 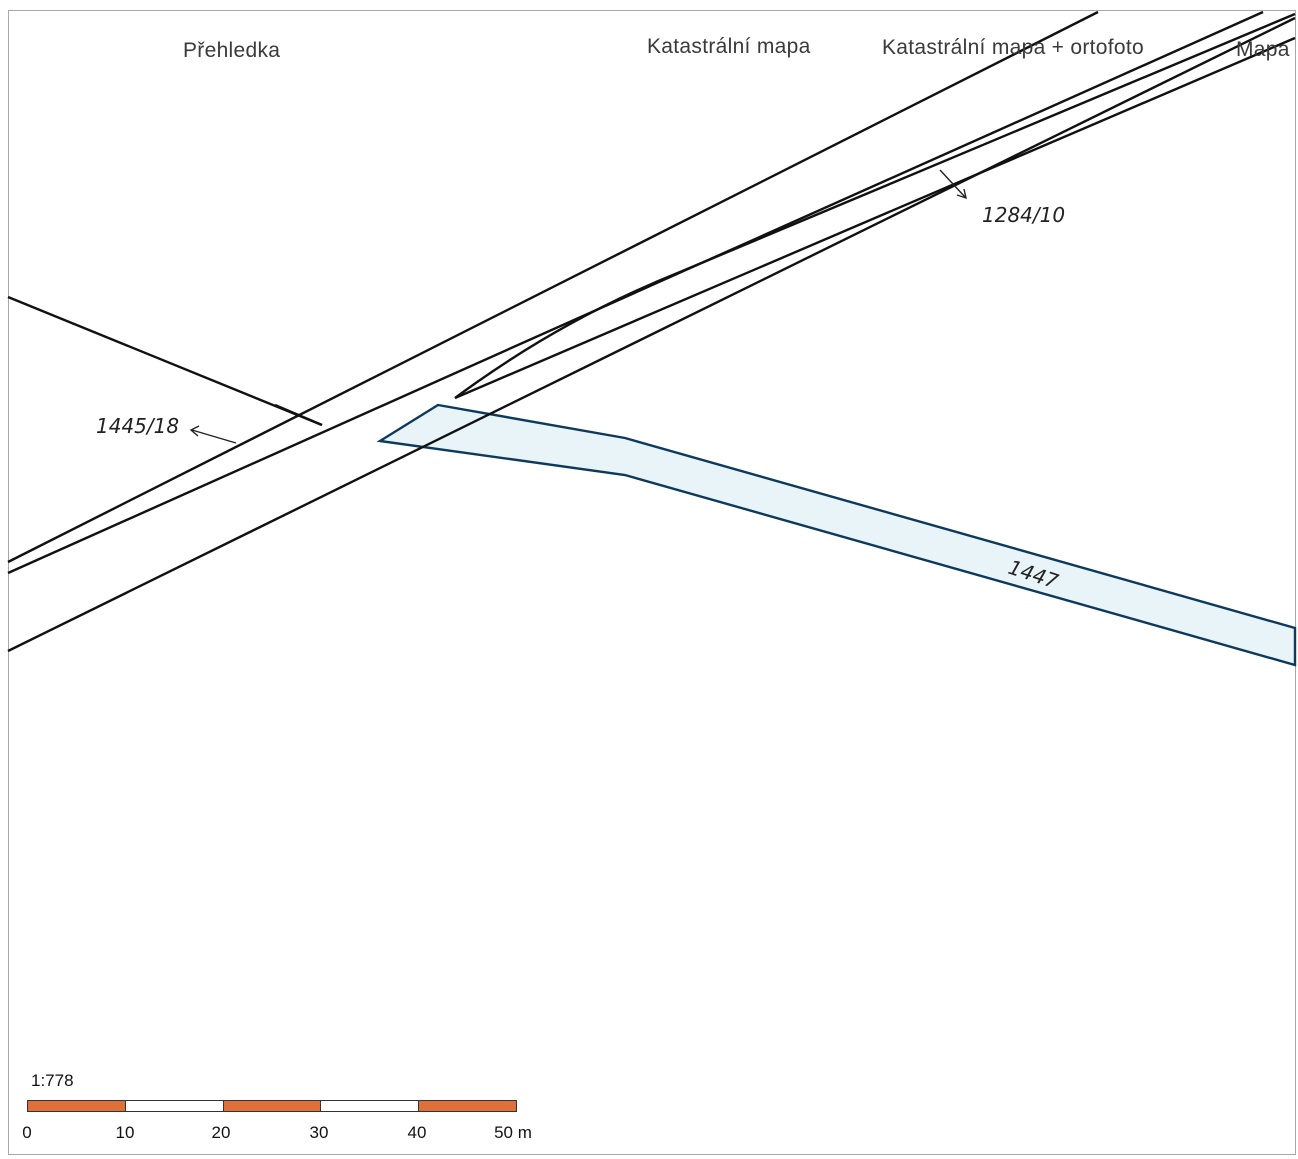 I want to click on tab-overview: Přehledka, so click(x=232, y=50).